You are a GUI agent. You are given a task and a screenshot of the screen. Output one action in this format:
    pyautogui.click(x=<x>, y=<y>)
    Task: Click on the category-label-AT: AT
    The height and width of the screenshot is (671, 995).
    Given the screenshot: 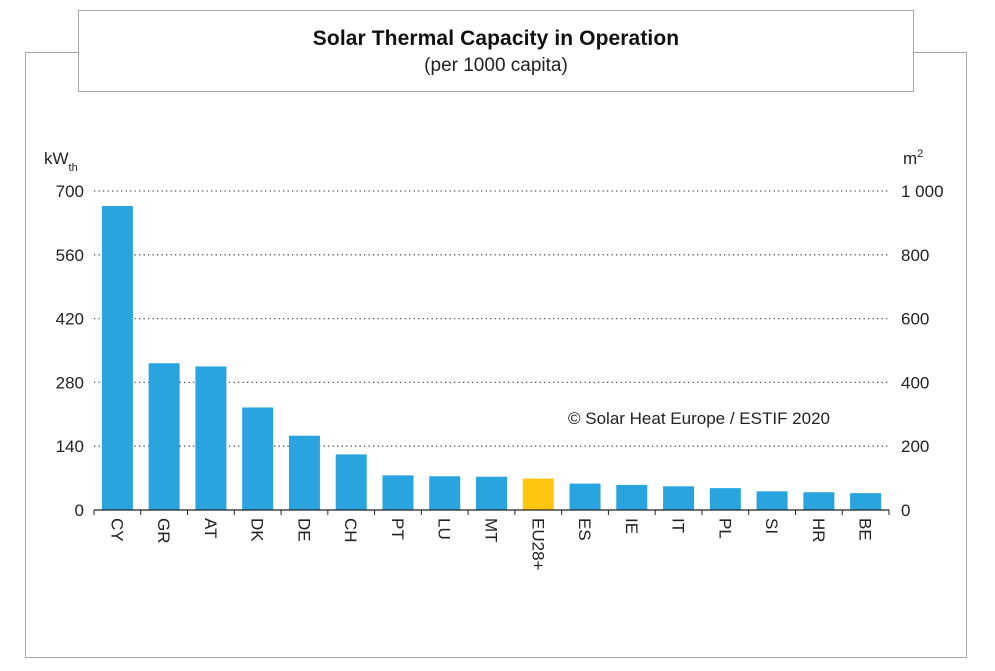 What is the action you would take?
    pyautogui.click(x=210, y=528)
    